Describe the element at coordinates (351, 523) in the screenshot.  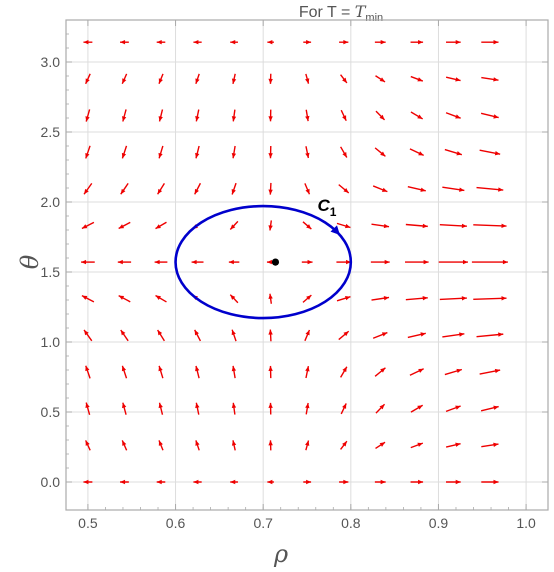
I see `x-tick-label: 0.8` at that location.